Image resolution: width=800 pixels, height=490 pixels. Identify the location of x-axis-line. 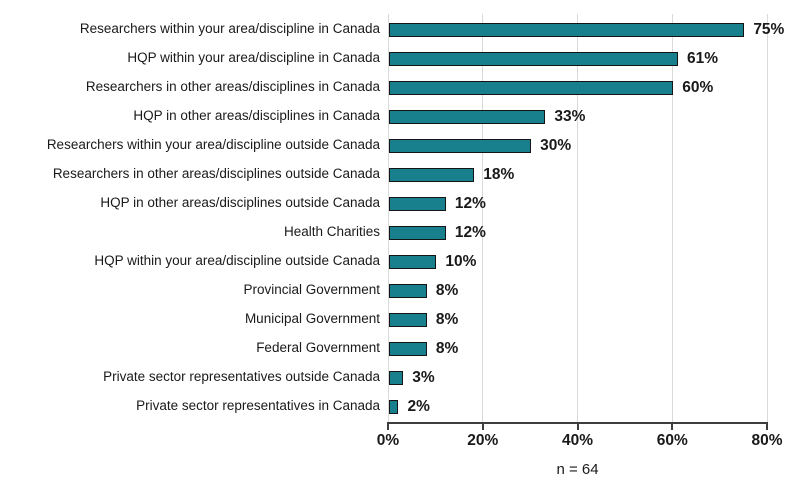
(577, 423).